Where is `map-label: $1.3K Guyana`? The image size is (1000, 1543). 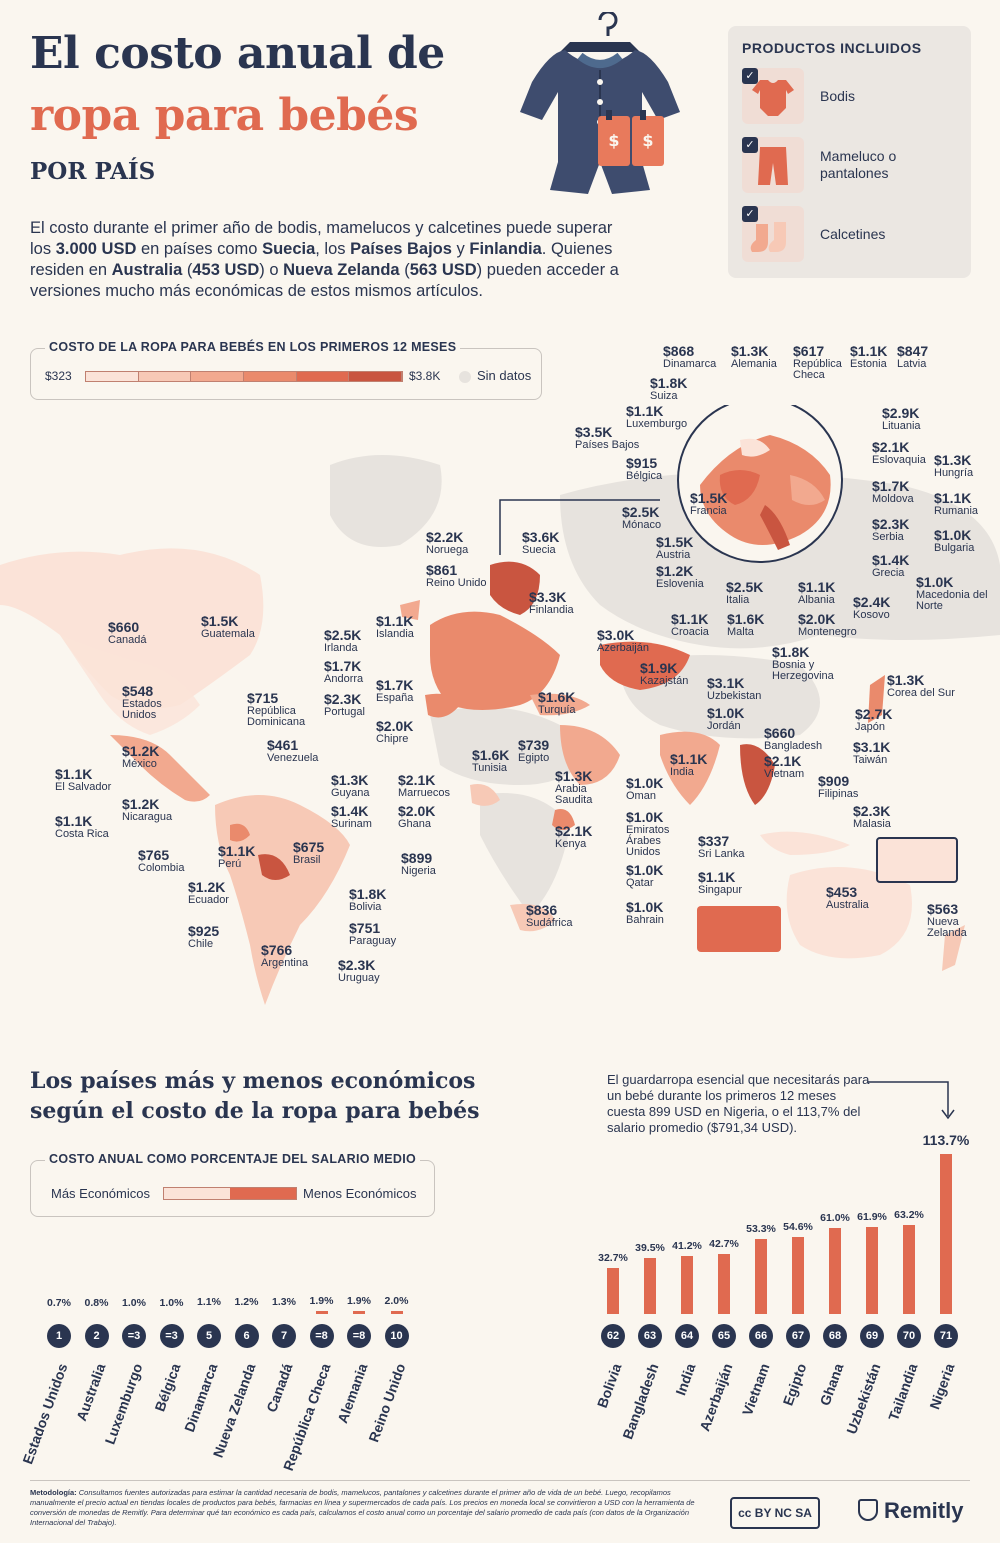 map-label: $1.3K Guyana is located at coordinates (350, 786).